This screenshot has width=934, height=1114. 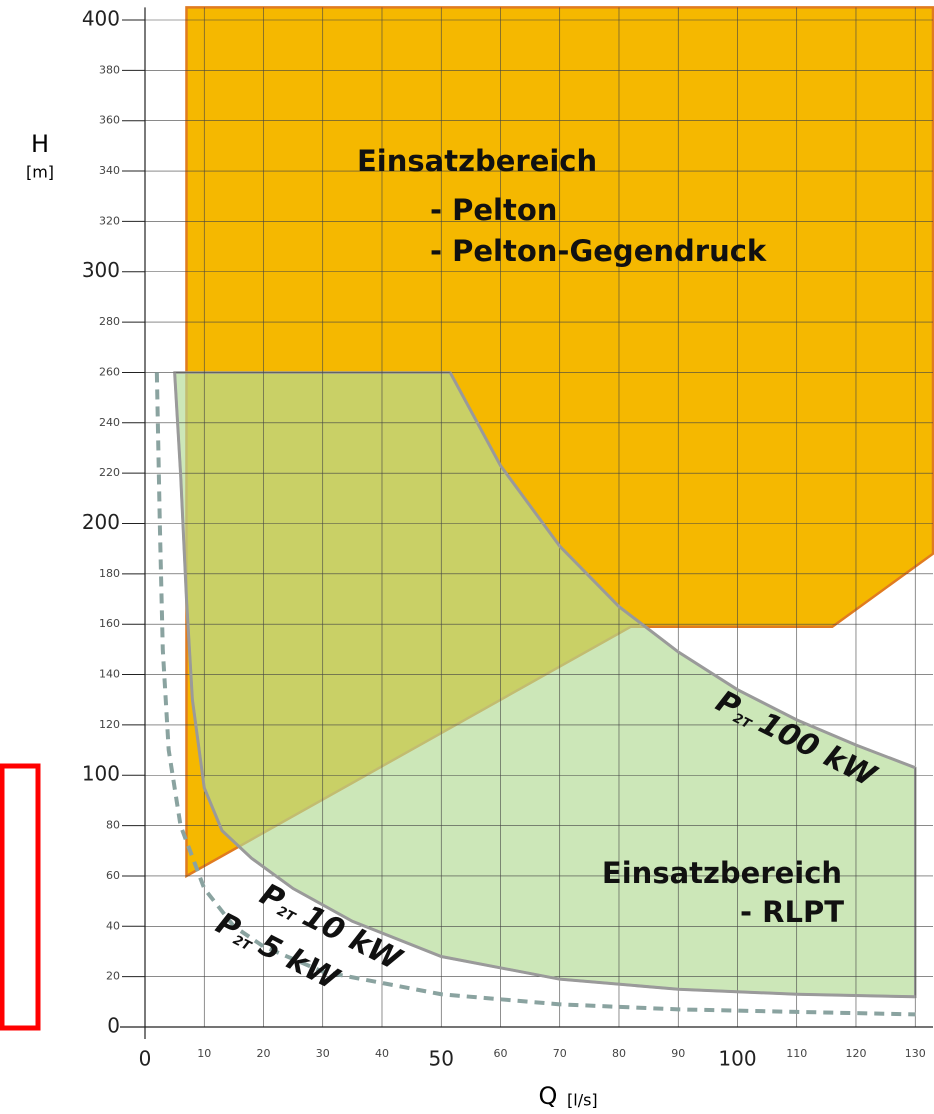 What do you see at coordinates (40, 172) in the screenshot?
I see `y-axis-unit: [m]` at bounding box center [40, 172].